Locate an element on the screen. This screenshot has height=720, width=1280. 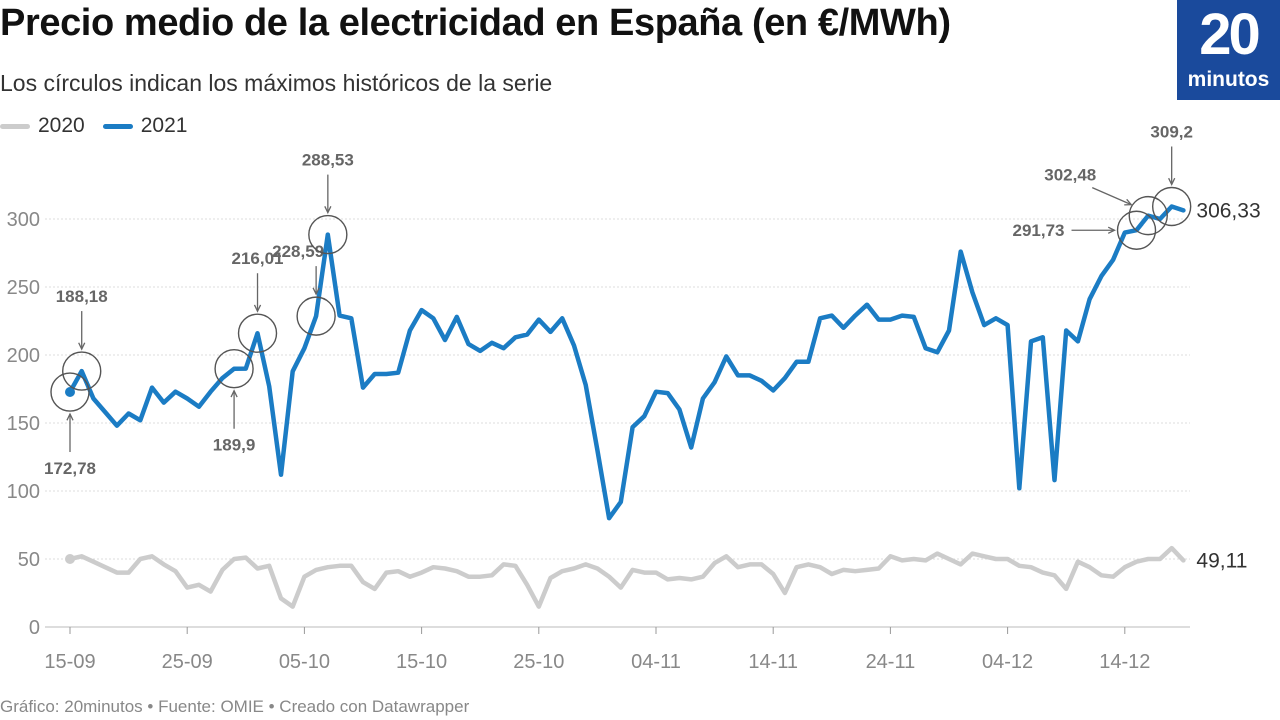
y-tick-label: 150 is located at coordinates (23, 424).